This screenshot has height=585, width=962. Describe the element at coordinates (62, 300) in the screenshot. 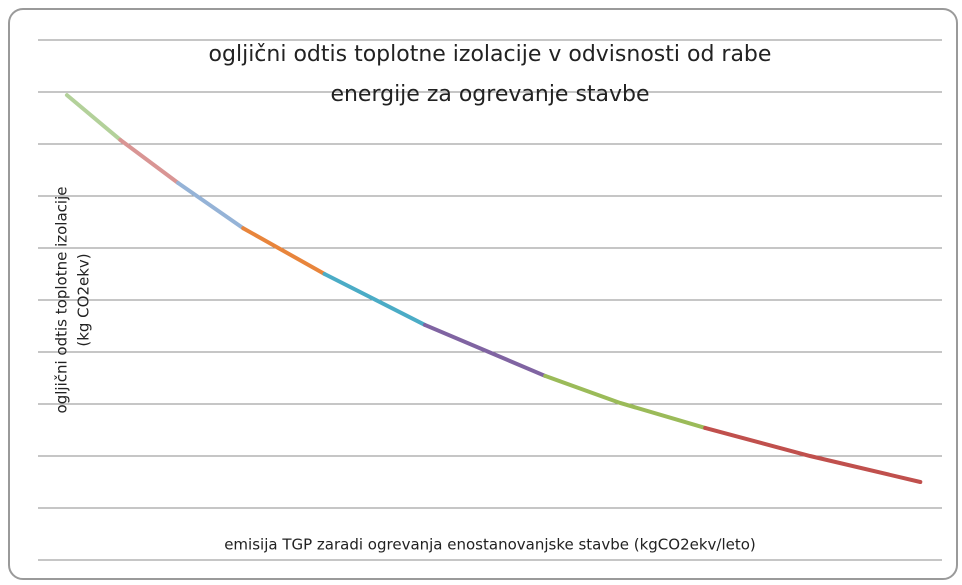

I see `y-axis-label: ogljični odtis toplotne izolacije` at that location.